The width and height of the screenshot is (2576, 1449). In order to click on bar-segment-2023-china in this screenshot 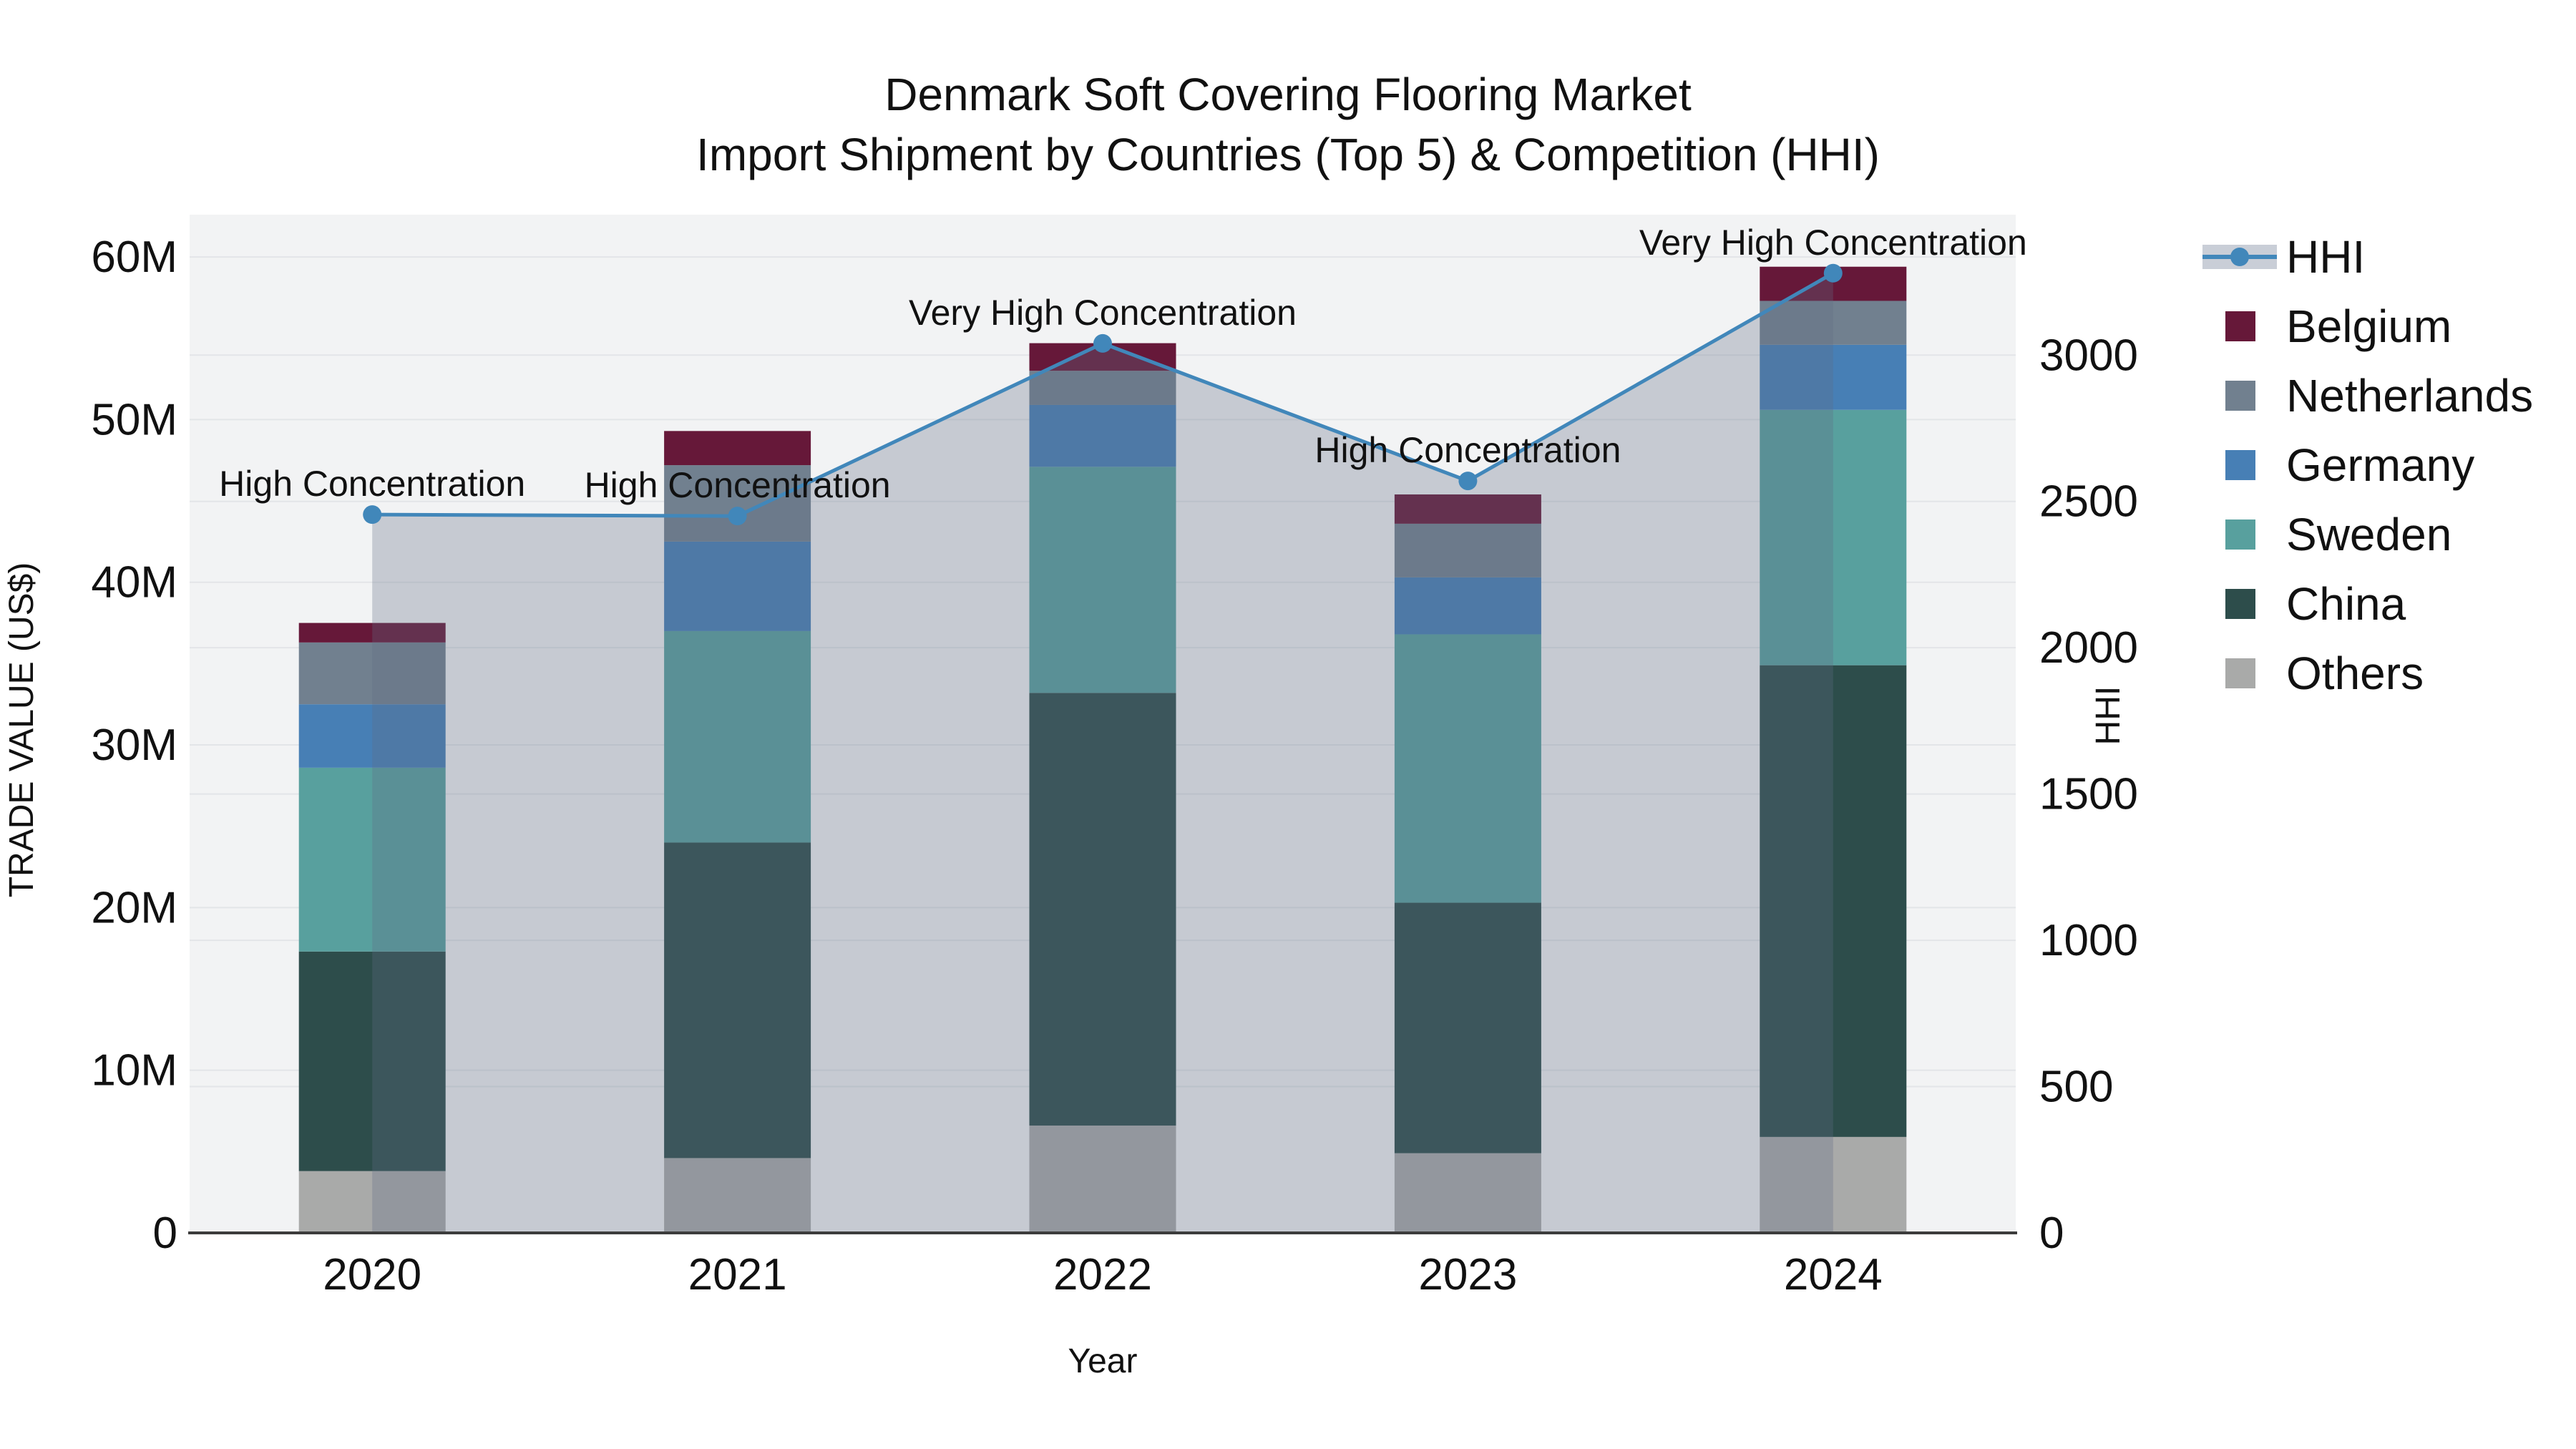, I will do `click(1467, 1027)`.